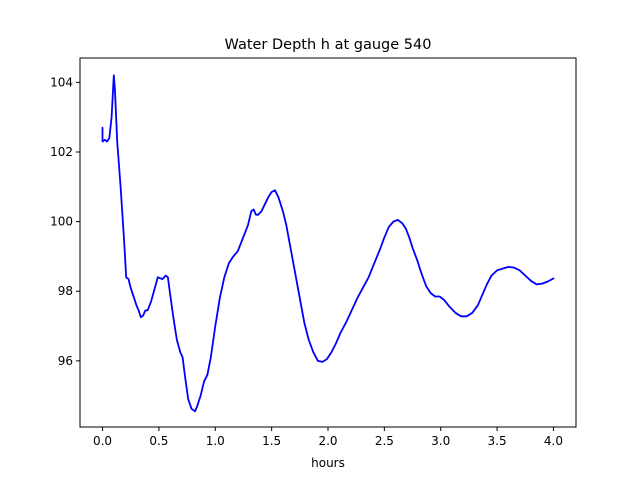 This screenshot has width=640, height=480. Describe the element at coordinates (327, 441) in the screenshot. I see `x-tick-label: 2.0` at that location.